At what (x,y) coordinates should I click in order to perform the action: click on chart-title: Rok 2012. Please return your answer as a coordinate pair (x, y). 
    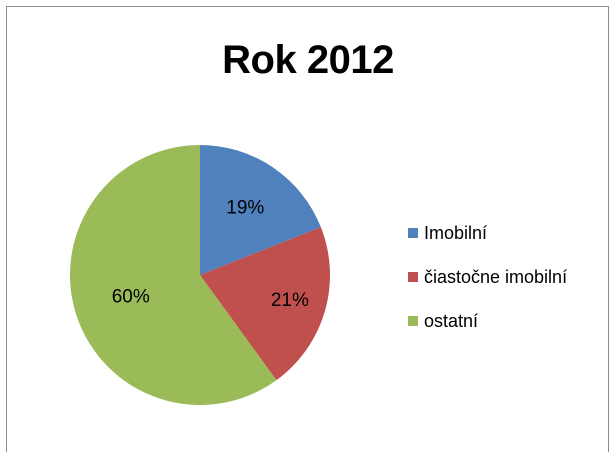
    Looking at the image, I should click on (308, 60).